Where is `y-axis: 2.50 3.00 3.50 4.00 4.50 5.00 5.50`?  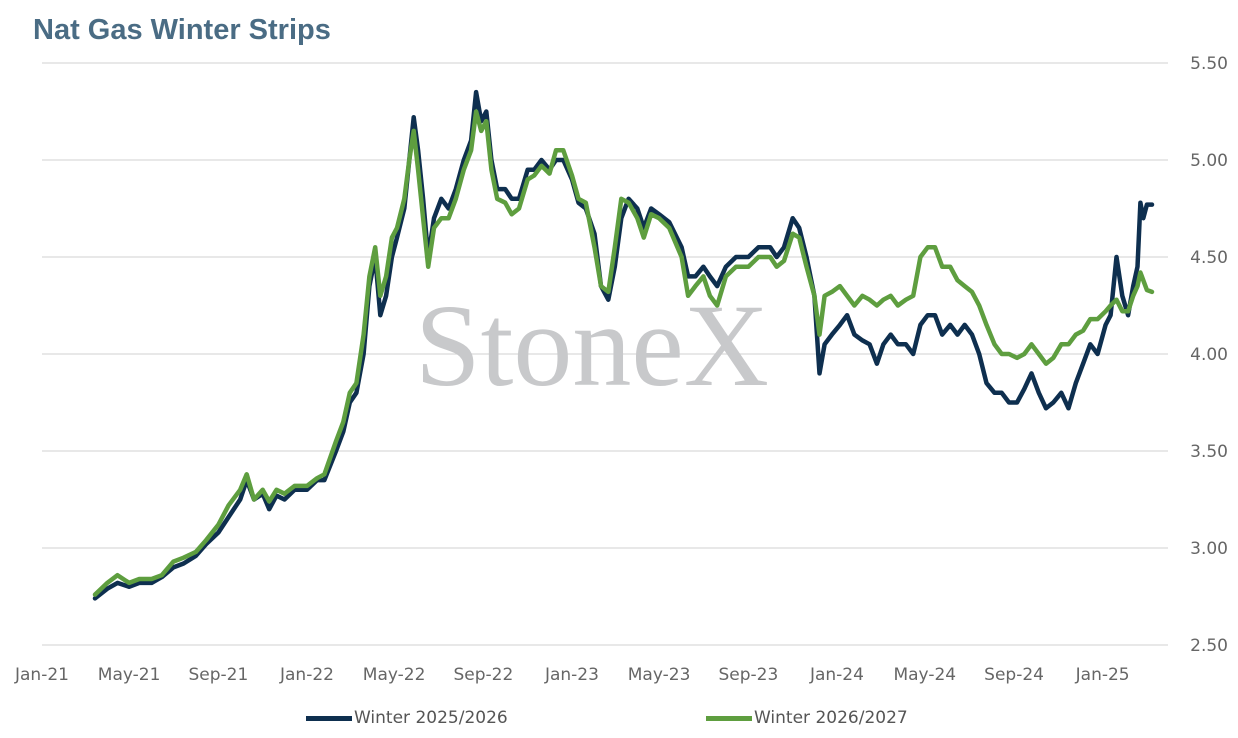 y-axis: 2.50 3.00 3.50 4.00 4.50 5.00 5.50 is located at coordinates (1209, 355).